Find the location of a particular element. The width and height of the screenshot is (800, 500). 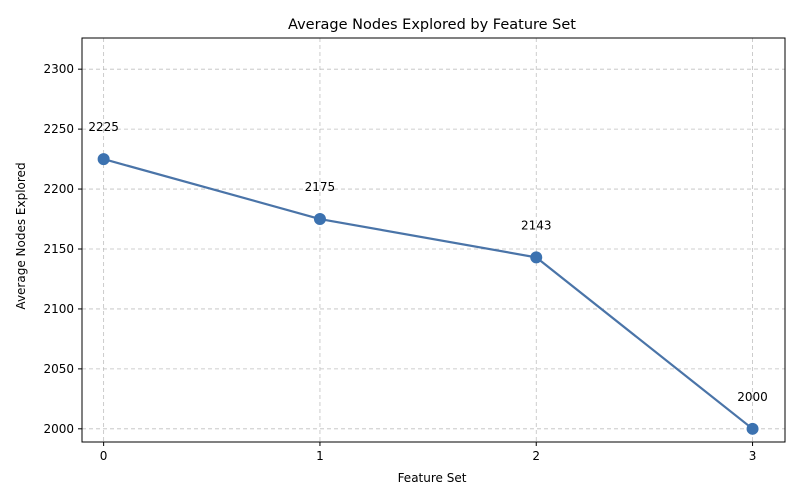

x-axis: 0 1 2 3 is located at coordinates (428, 452).